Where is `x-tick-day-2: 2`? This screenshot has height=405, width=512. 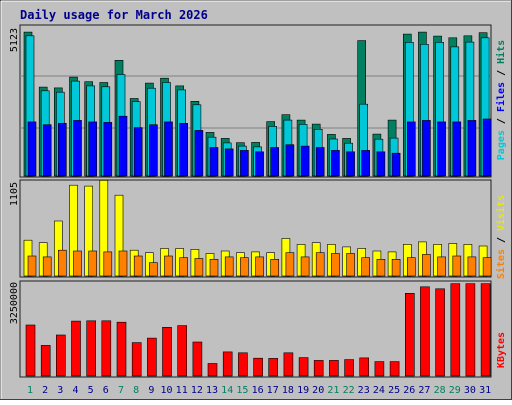 x-tick-day-2: 2 is located at coordinates (45, 390).